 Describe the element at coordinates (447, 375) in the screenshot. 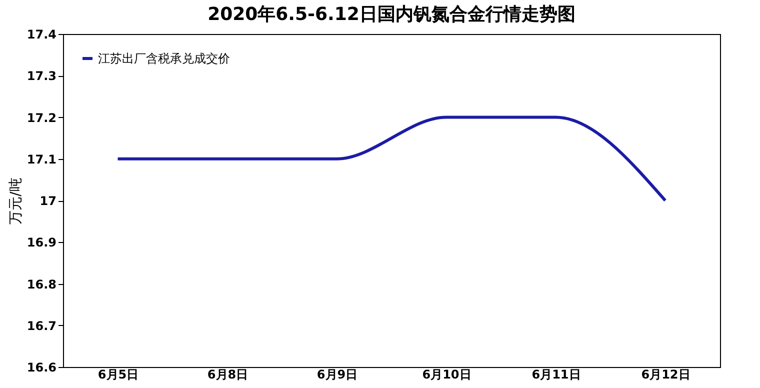

I see `x-tick-label: 6月10日` at that location.